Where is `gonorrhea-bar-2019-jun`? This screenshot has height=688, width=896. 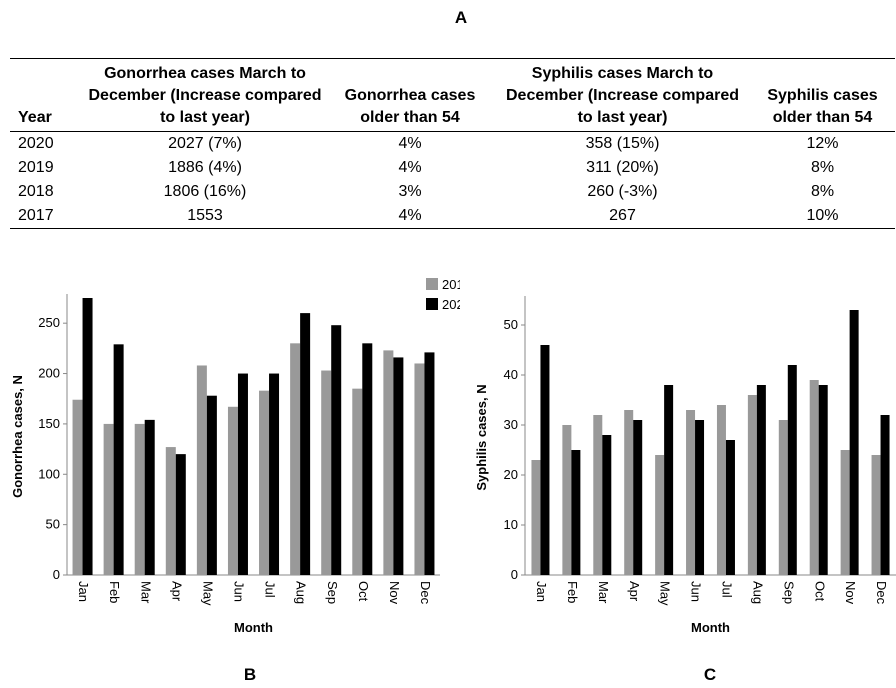 gonorrhea-bar-2019-jun is located at coordinates (232, 490).